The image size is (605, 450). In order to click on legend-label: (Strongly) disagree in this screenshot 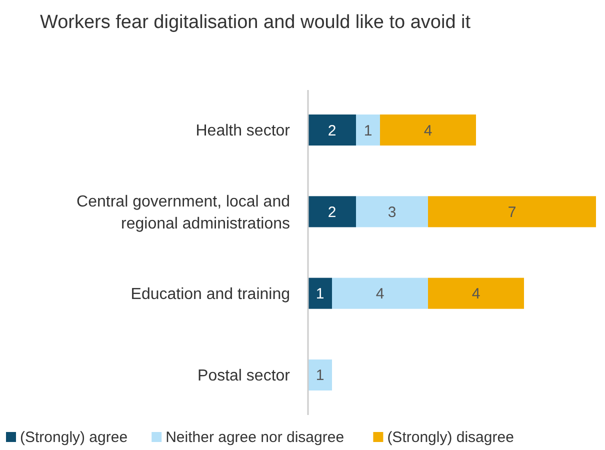, I will do `click(450, 437)`.